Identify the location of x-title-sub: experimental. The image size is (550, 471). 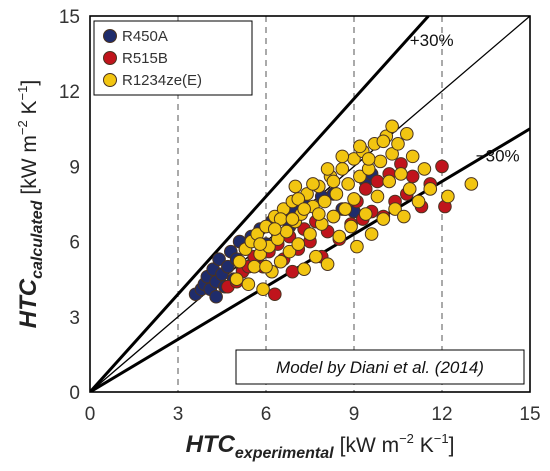
(284, 453).